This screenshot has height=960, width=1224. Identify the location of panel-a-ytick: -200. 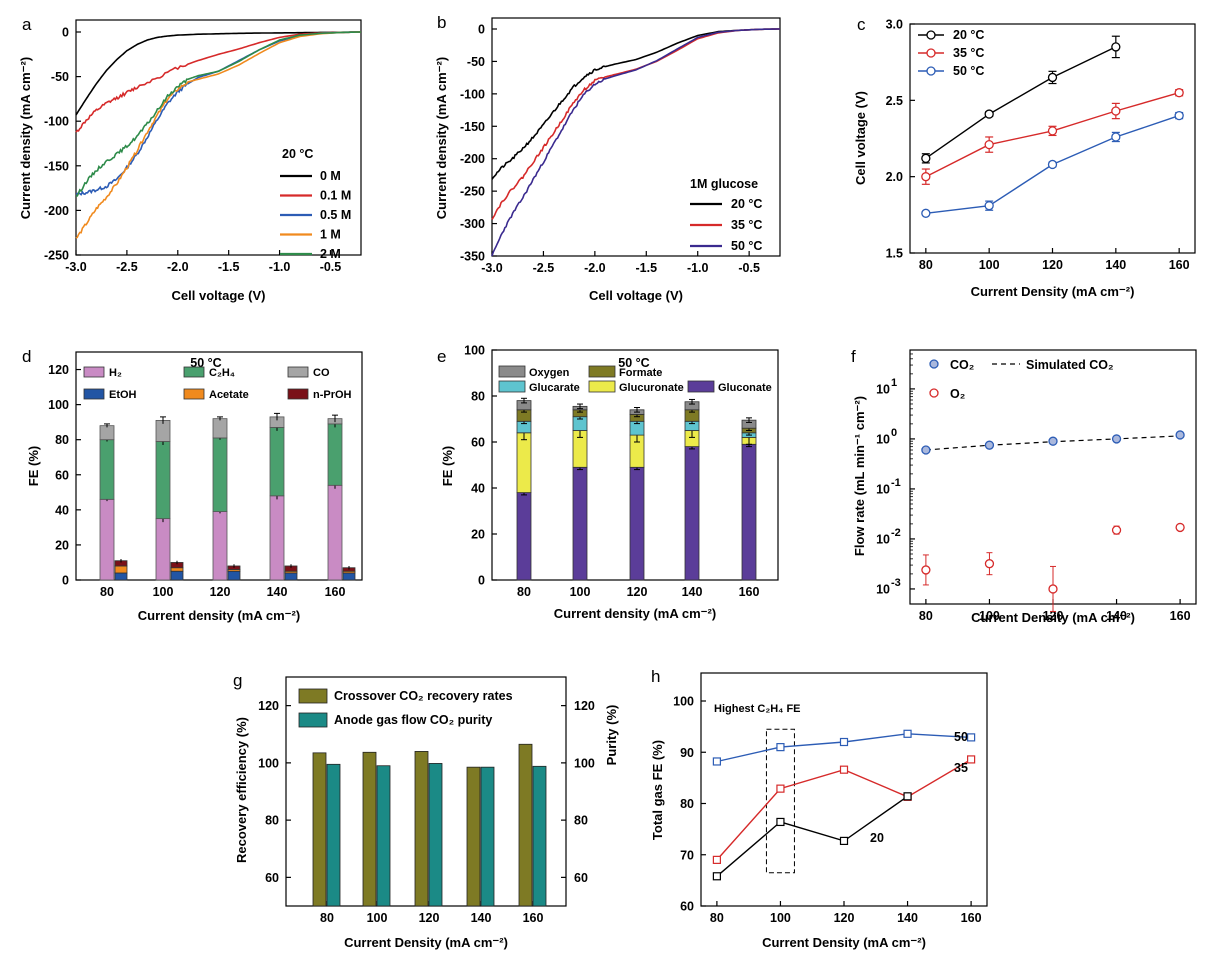
(56, 211).